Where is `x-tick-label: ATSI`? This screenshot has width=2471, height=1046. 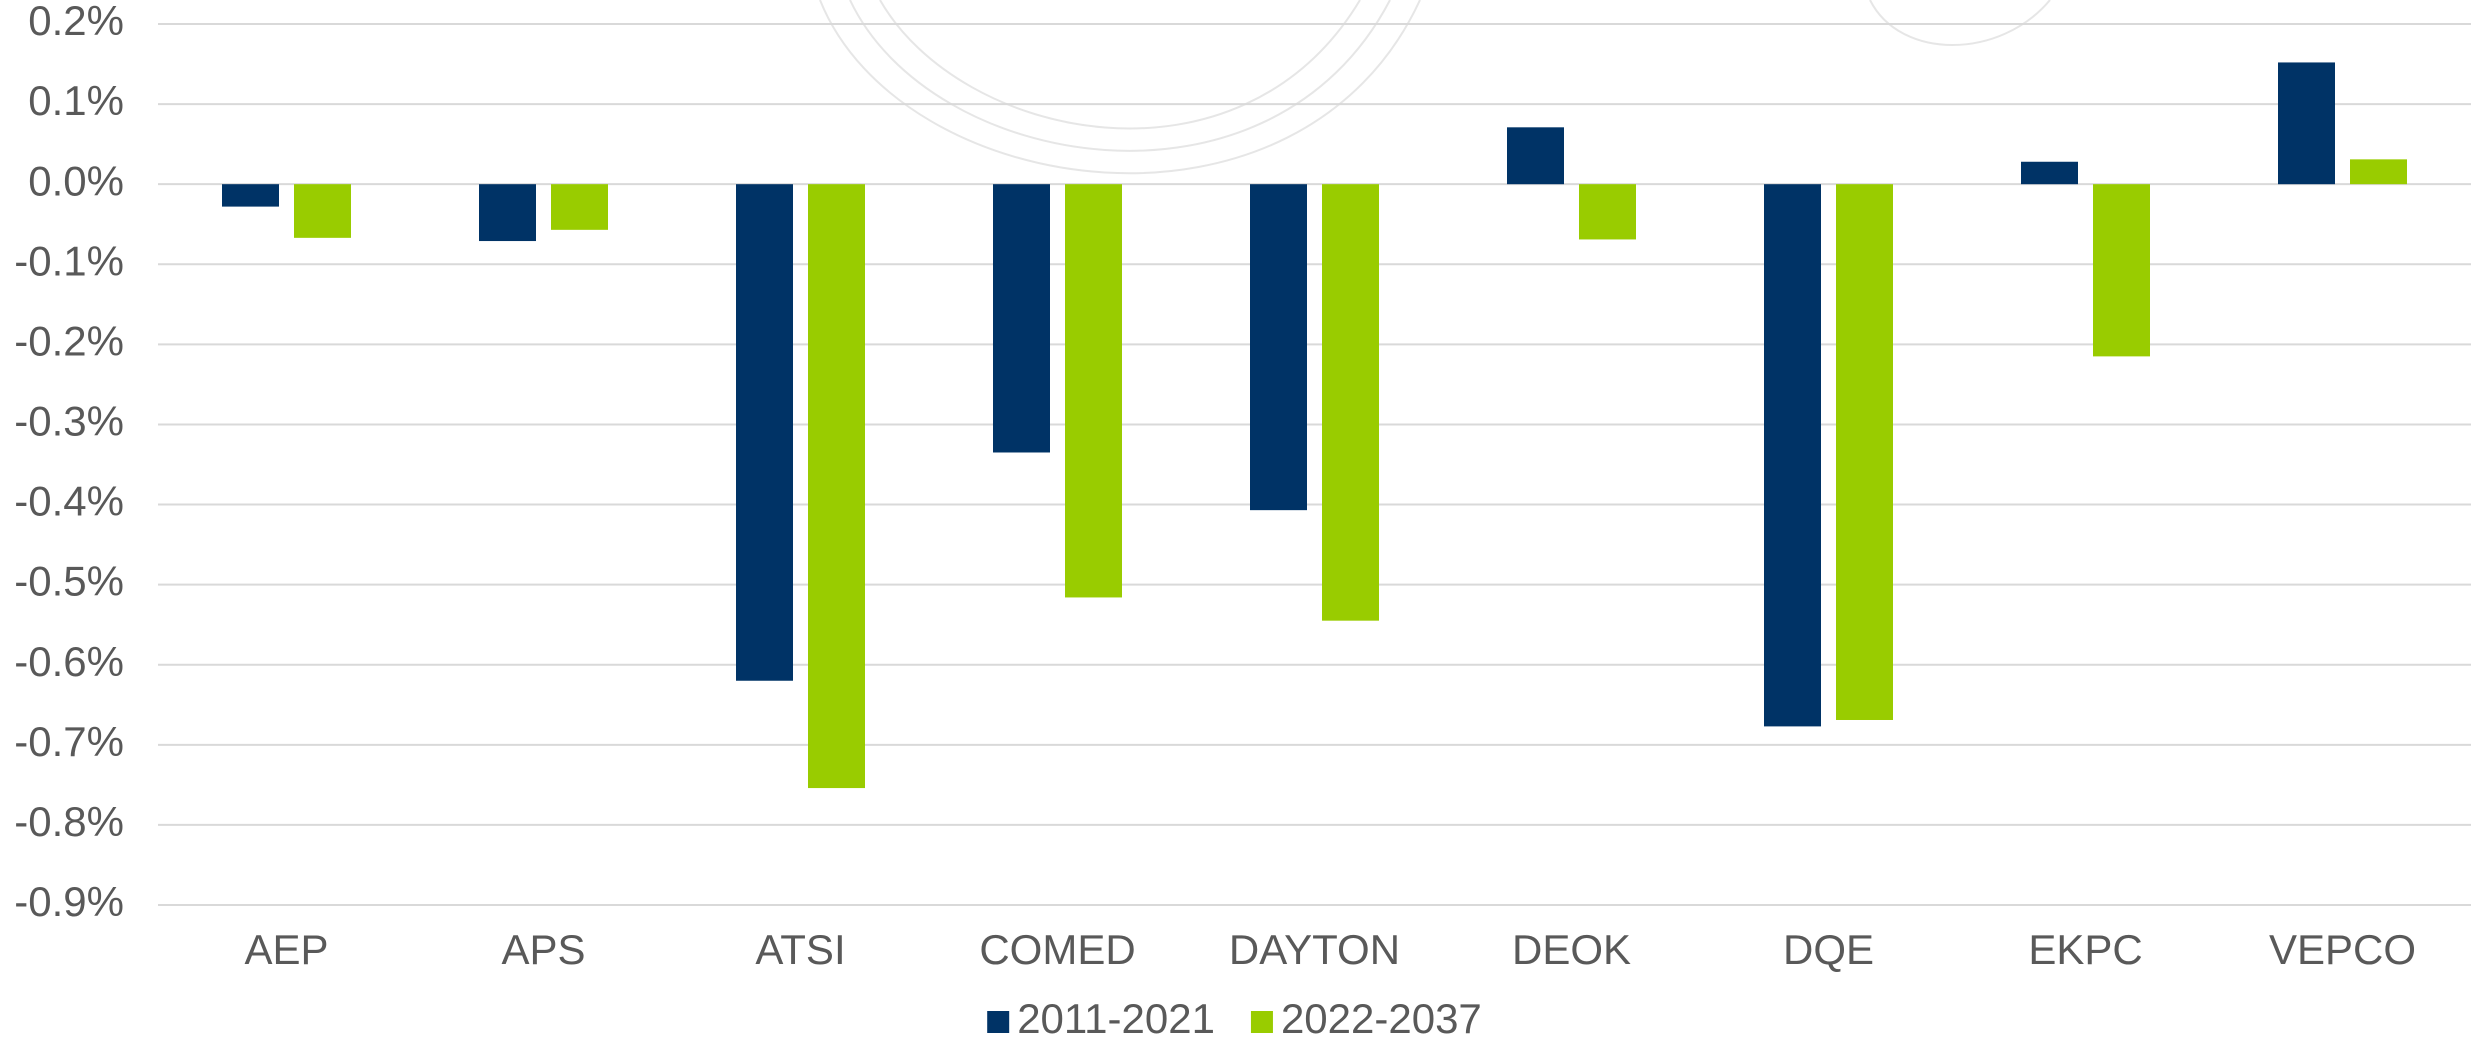 x-tick-label: ATSI is located at coordinates (800, 949).